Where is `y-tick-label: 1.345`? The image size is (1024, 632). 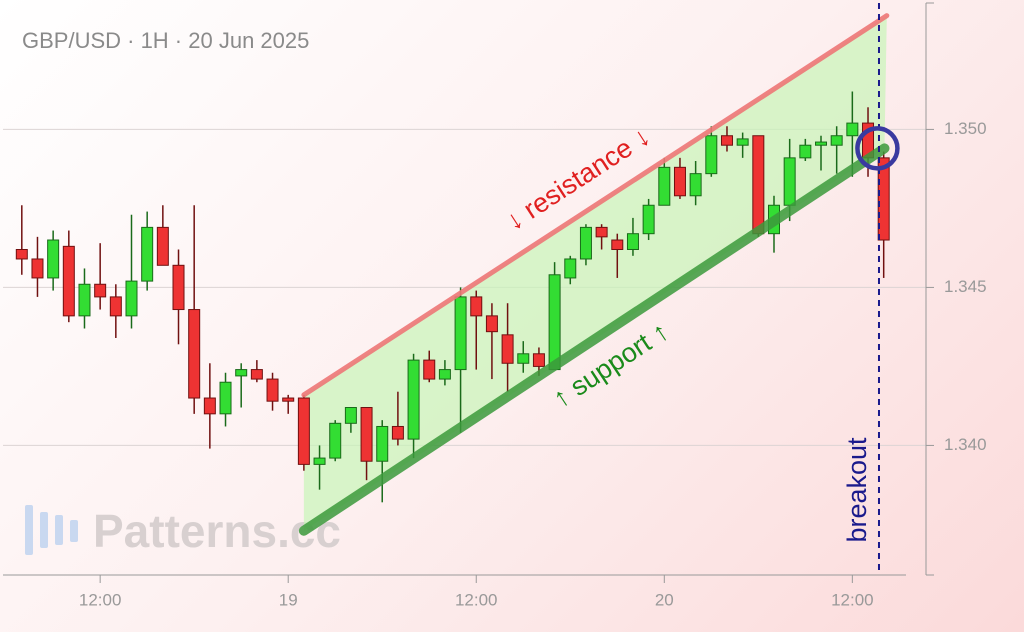
y-tick-label: 1.345 is located at coordinates (965, 286).